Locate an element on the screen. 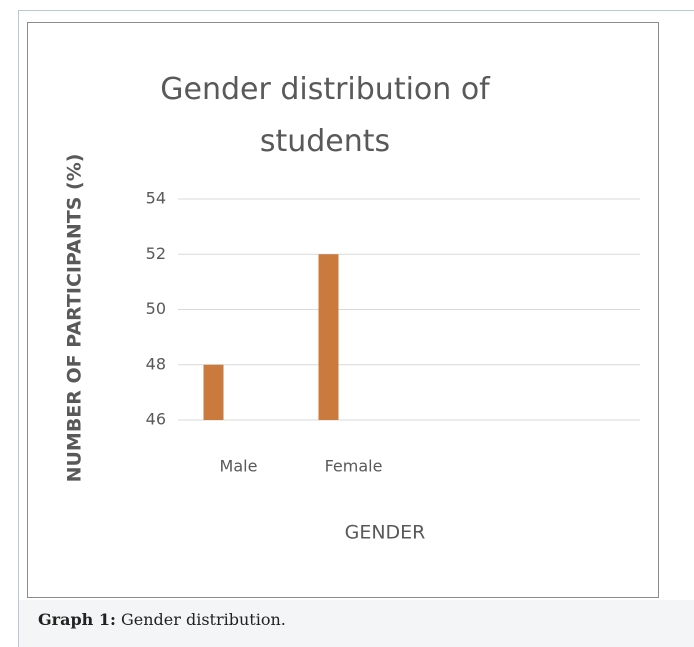 The height and width of the screenshot is (647, 694). y-tick-label: 46 is located at coordinates (156, 419).